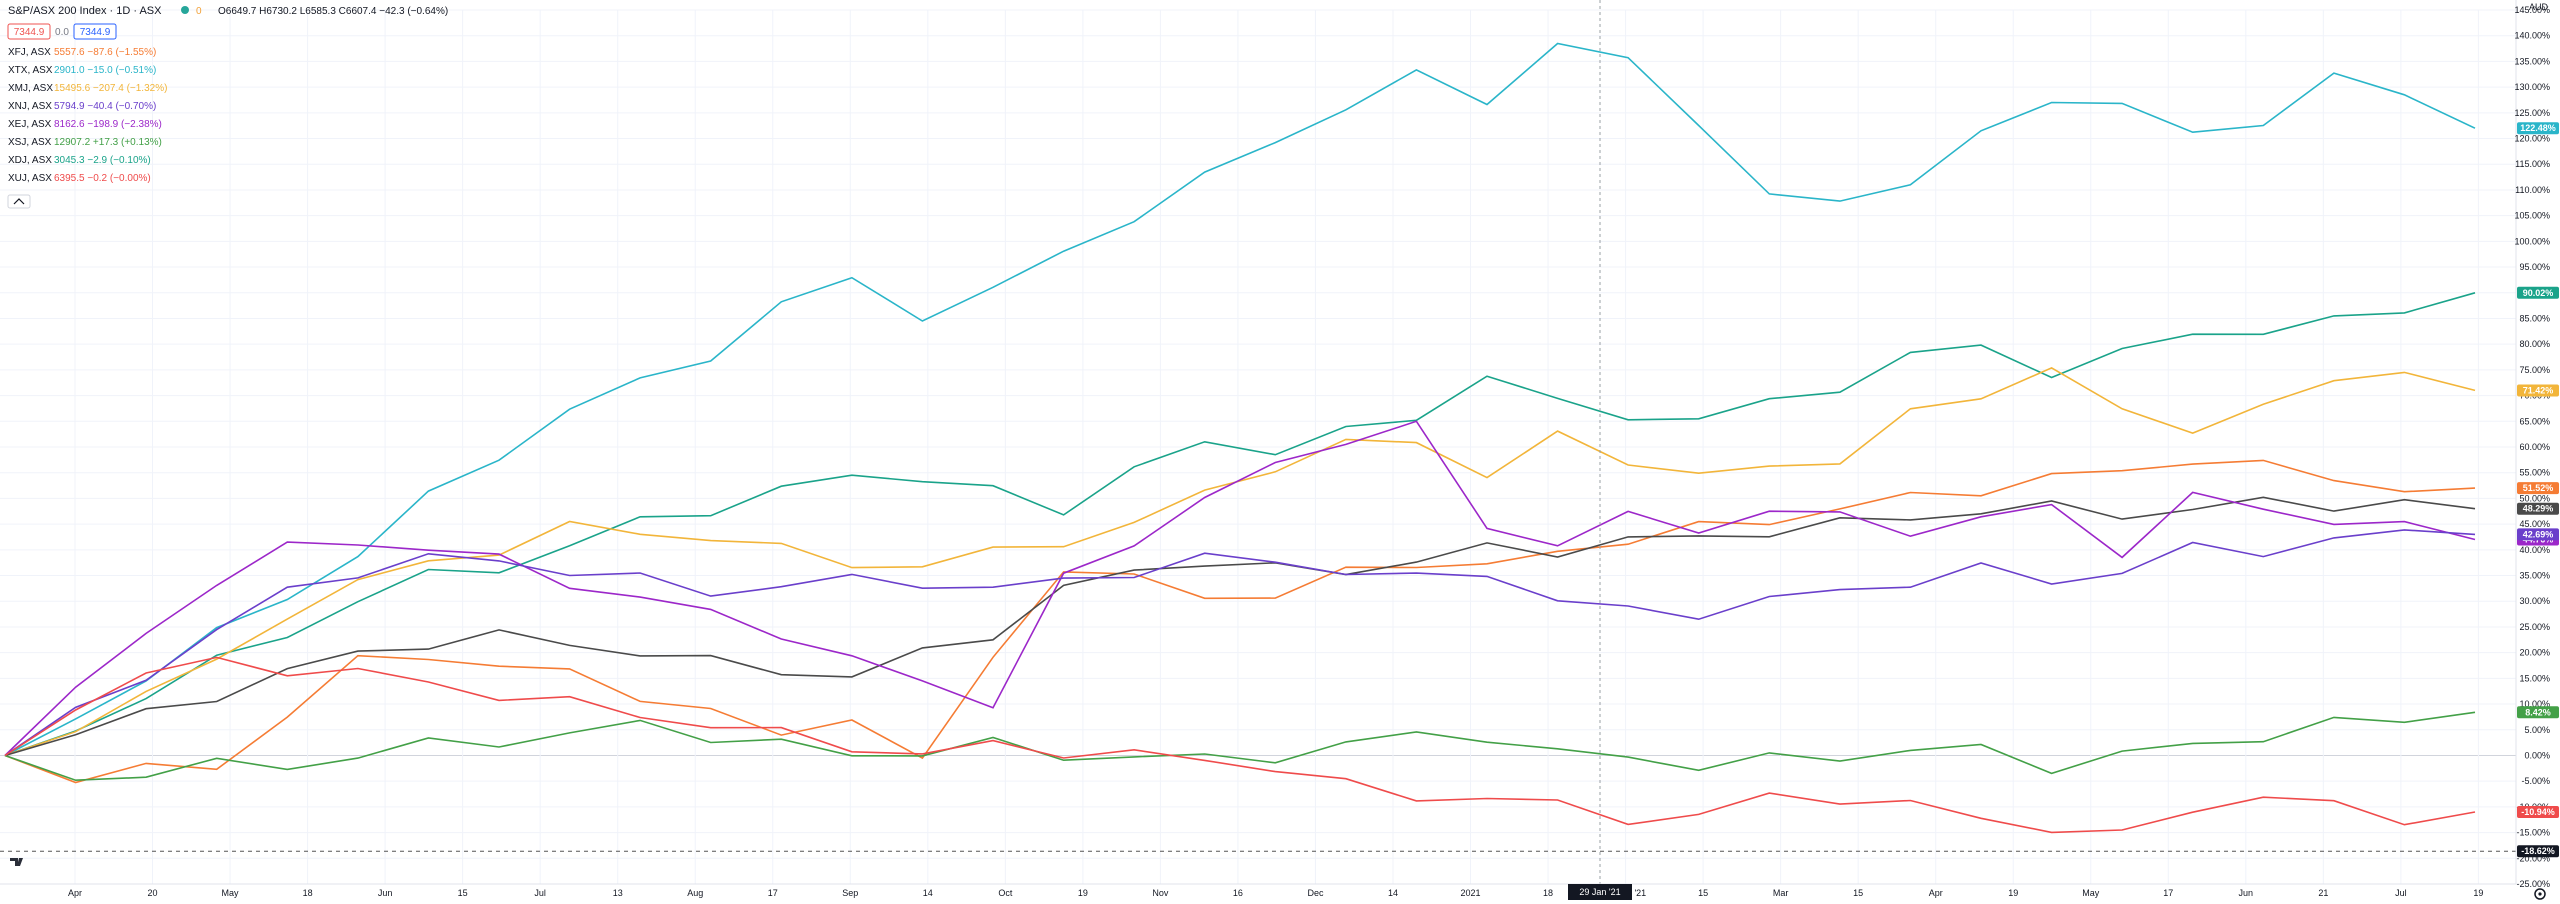  Describe the element at coordinates (2533, 884) in the screenshot. I see `y-tick-label: -25.00%` at that location.